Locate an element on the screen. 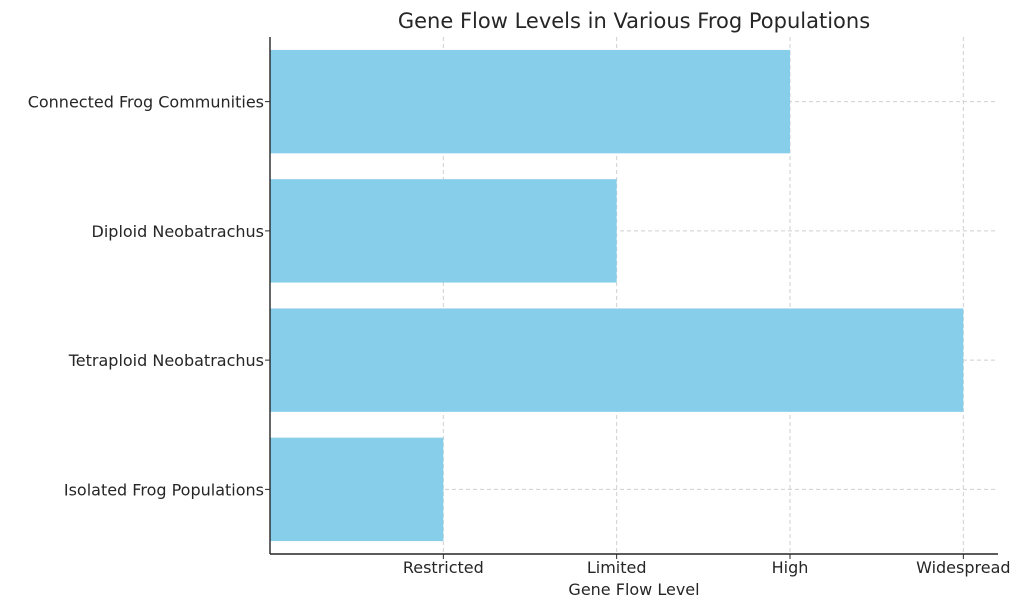 The height and width of the screenshot is (609, 1024). y-tick-label: Connected Frog Communities is located at coordinates (146, 102).